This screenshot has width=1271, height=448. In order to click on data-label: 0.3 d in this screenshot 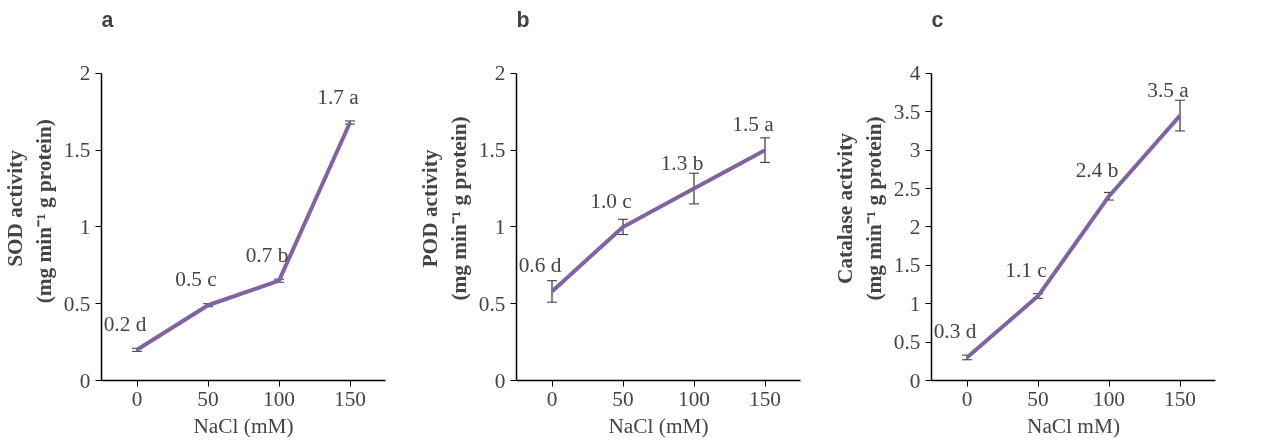, I will do `click(955, 331)`.